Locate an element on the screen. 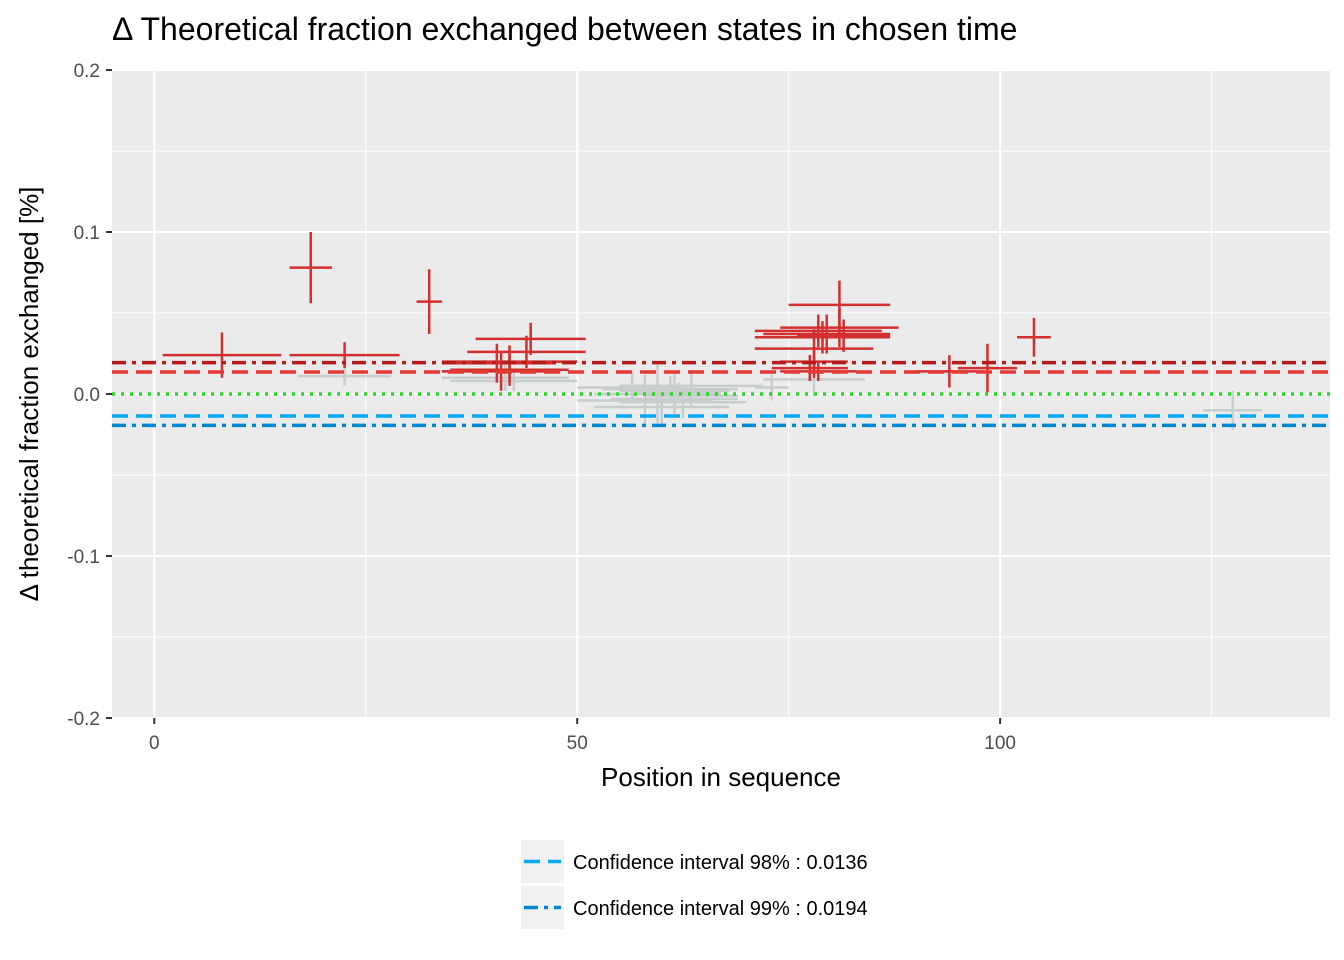 The image size is (1344, 960). y-tick-label: -0.1 is located at coordinates (83, 557).